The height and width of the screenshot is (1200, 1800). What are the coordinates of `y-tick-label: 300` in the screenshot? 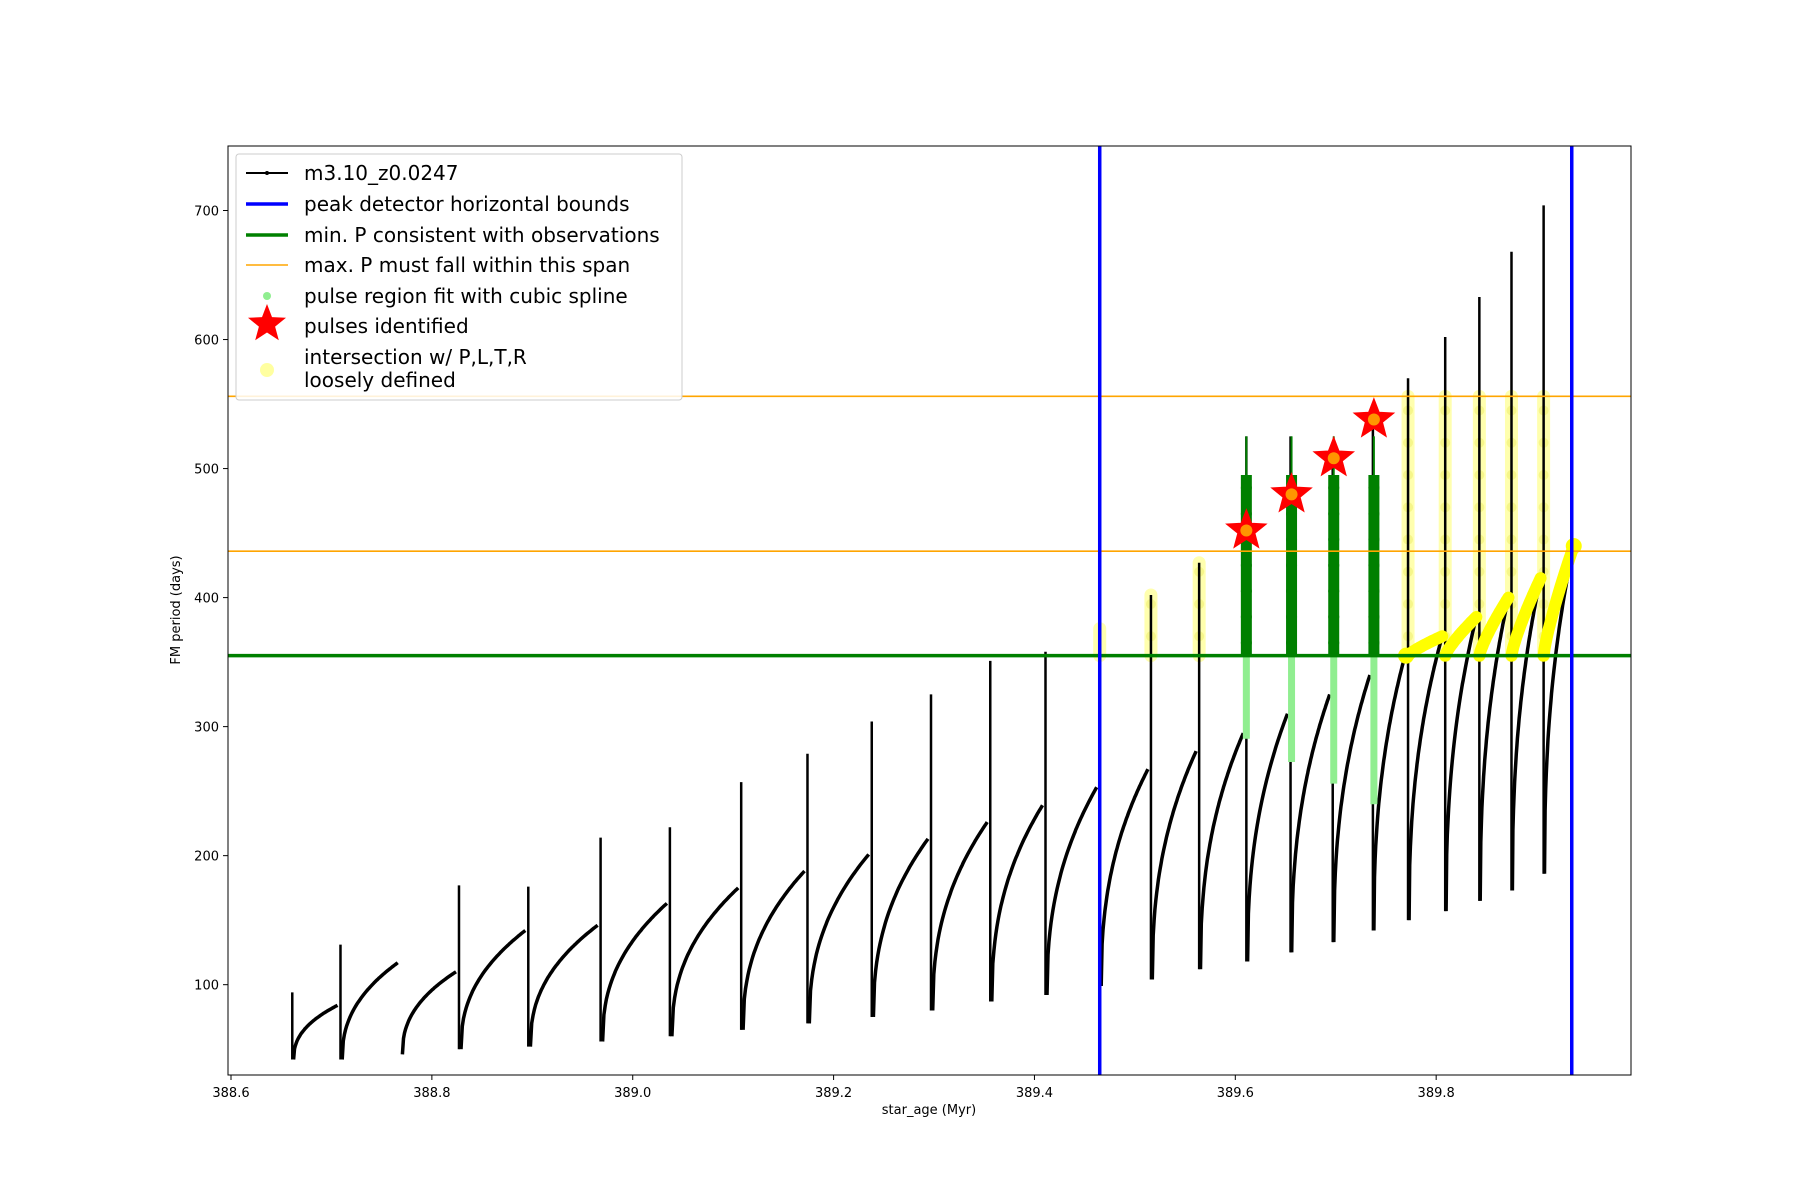 It's located at (206, 728).